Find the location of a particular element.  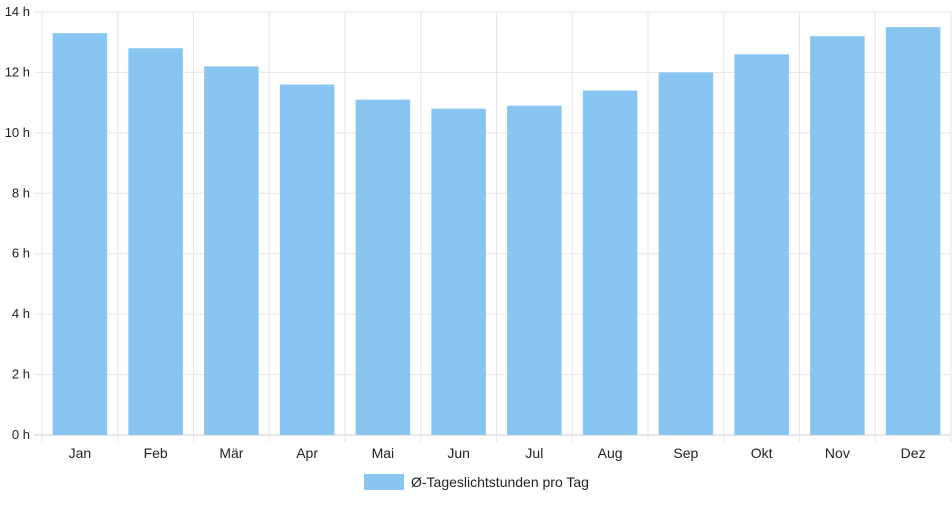

y-tick-label: 12 h is located at coordinates (17, 71).